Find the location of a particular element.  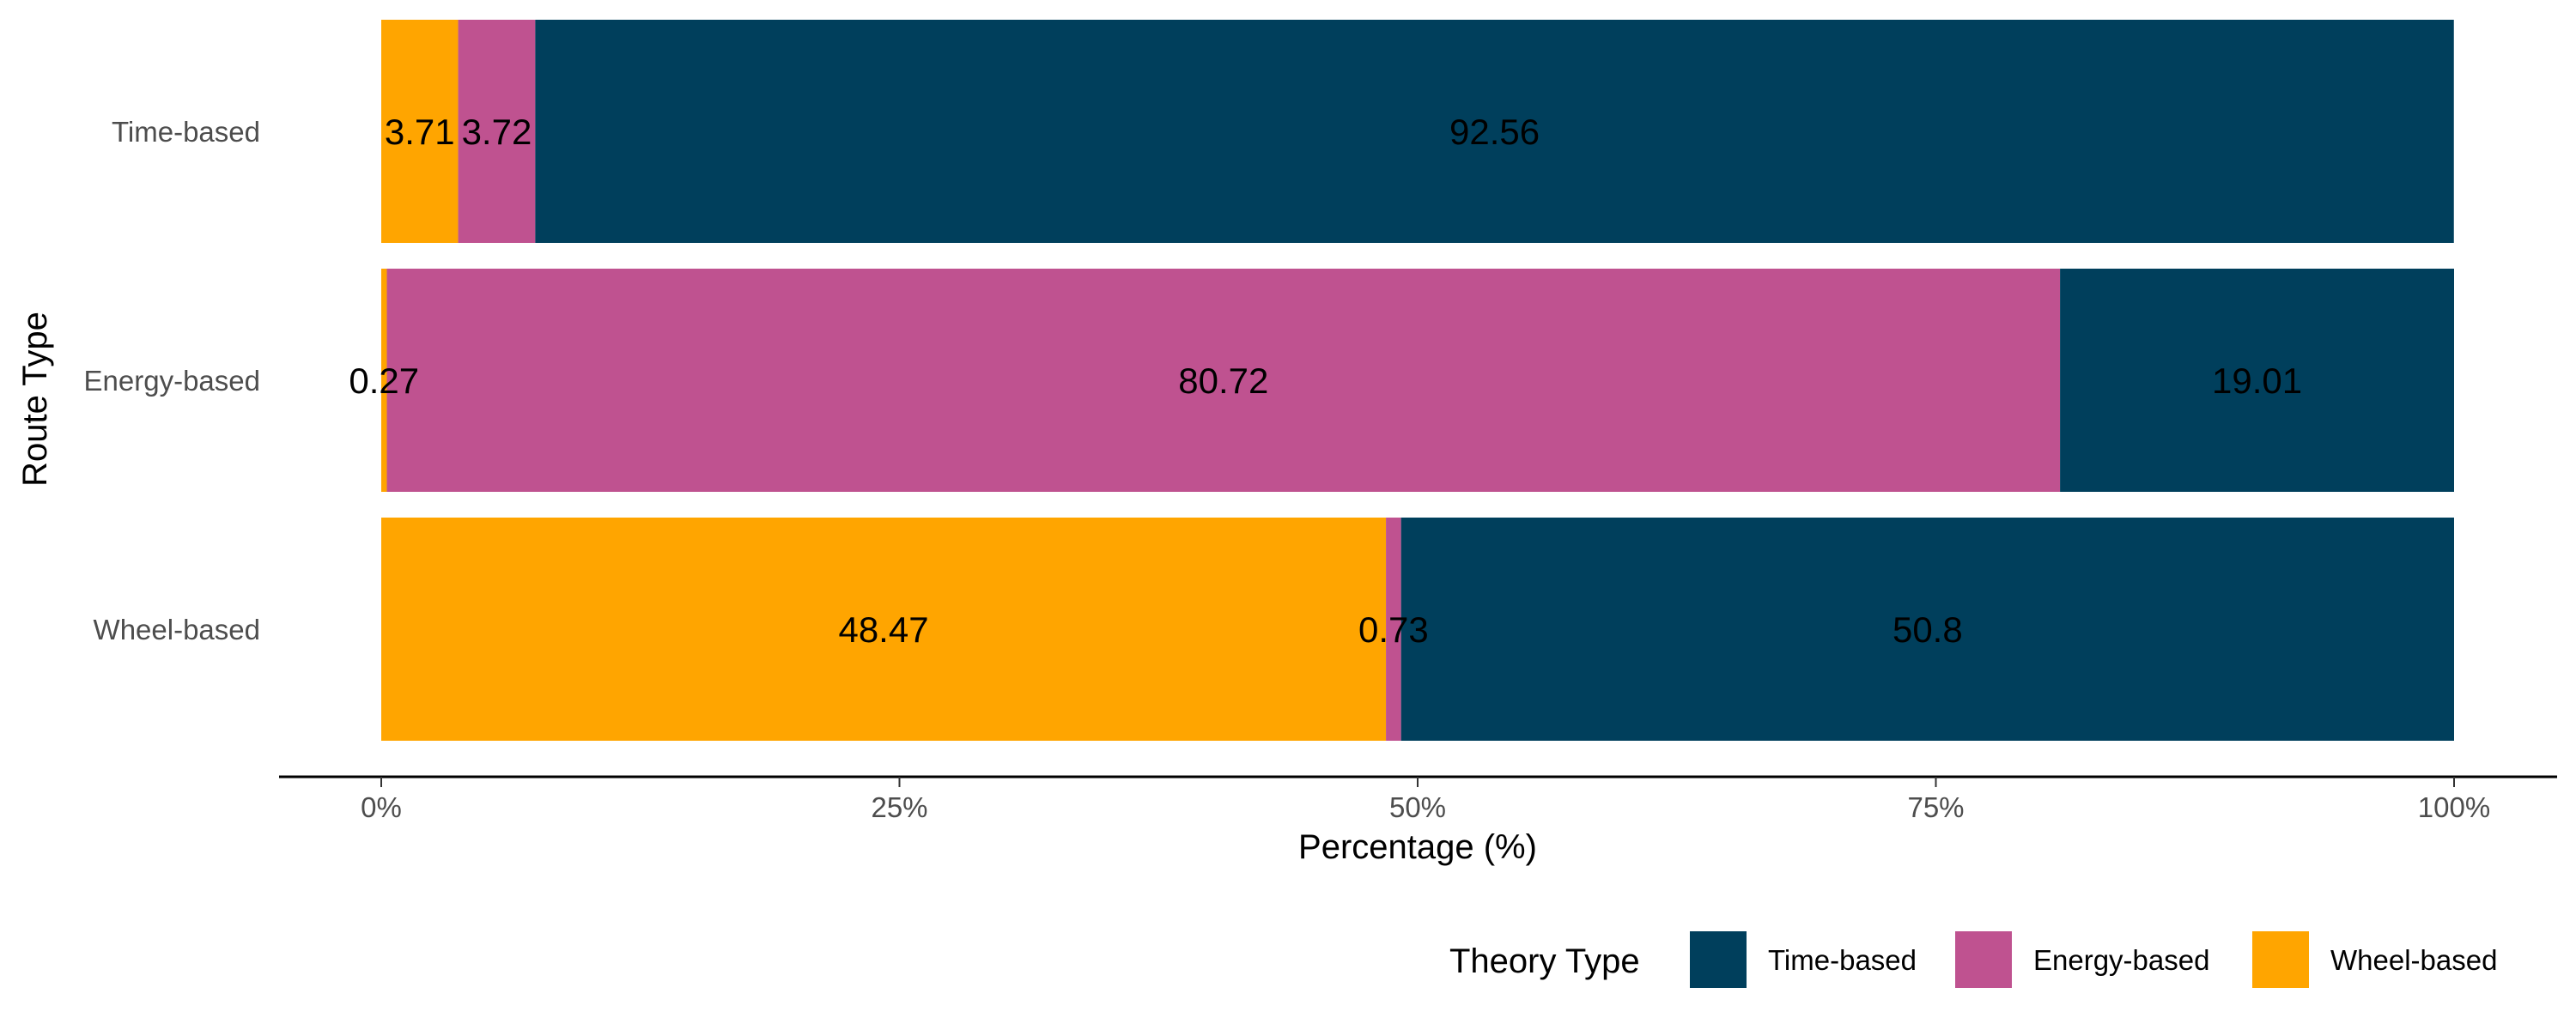

legend-label-time-based: Time-based is located at coordinates (1843, 960).